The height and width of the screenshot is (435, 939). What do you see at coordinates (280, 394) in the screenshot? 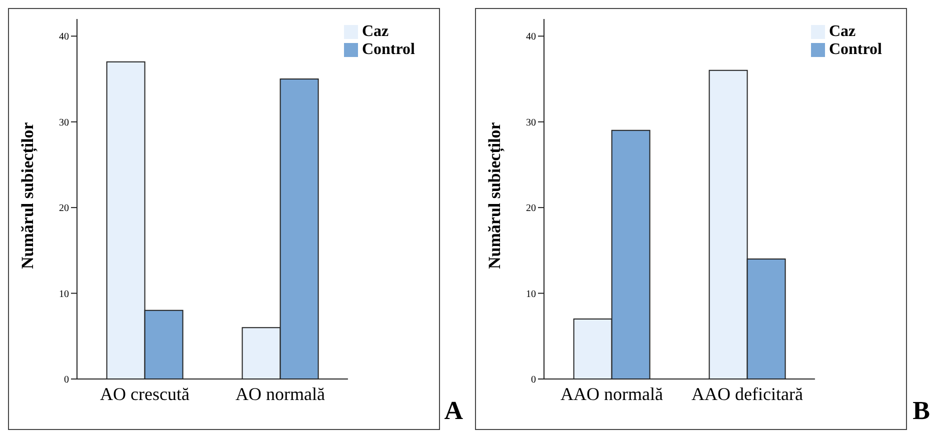
I see `x-tick-label: AO normală` at bounding box center [280, 394].